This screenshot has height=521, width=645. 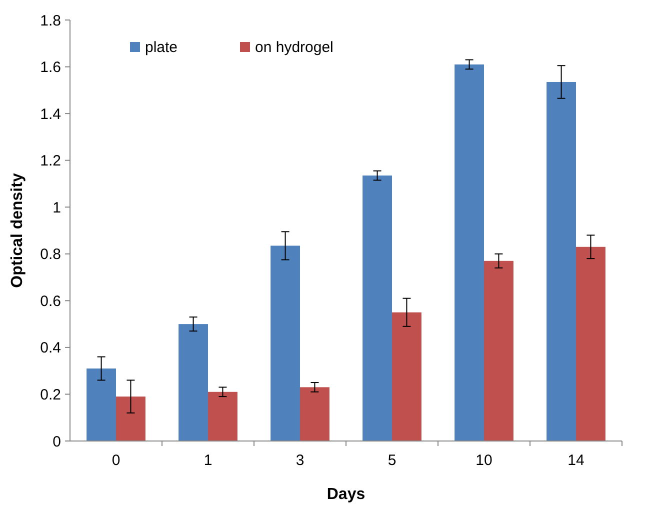 What do you see at coordinates (50, 114) in the screenshot?
I see `y-tick-label: 1.4` at bounding box center [50, 114].